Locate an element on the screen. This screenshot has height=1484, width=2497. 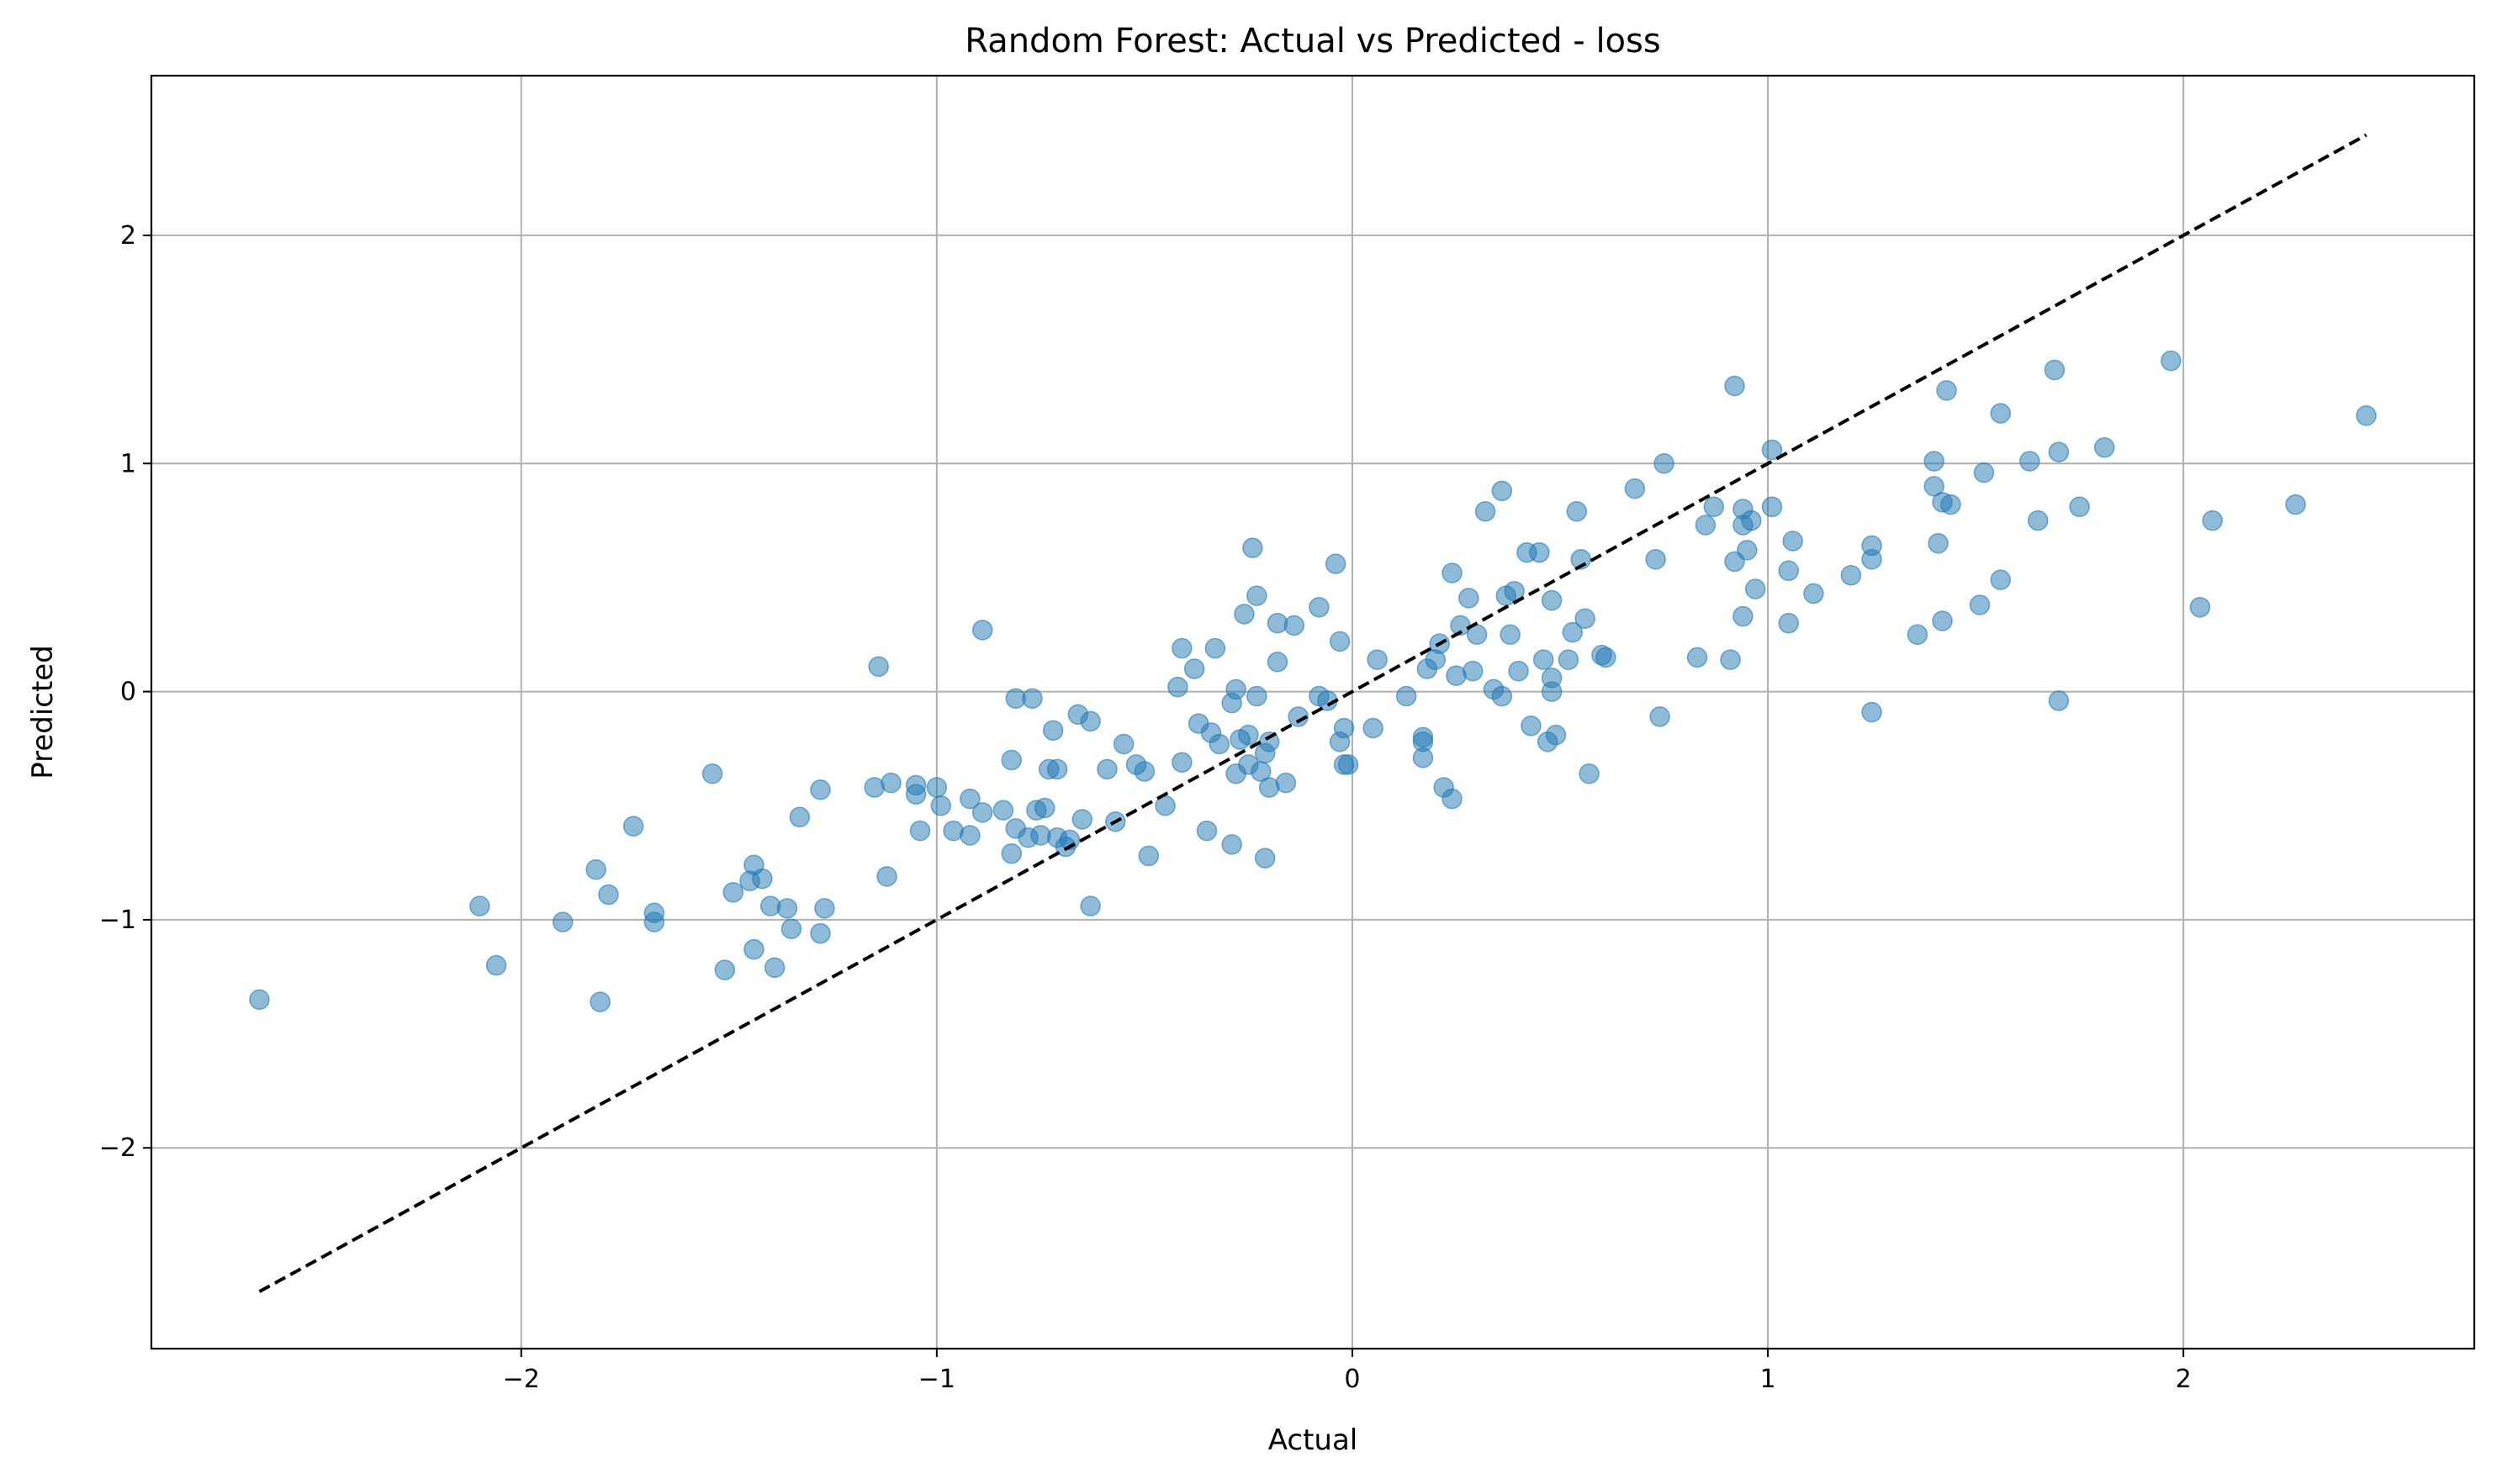
x-axis-title: Actual is located at coordinates (1313, 1440).